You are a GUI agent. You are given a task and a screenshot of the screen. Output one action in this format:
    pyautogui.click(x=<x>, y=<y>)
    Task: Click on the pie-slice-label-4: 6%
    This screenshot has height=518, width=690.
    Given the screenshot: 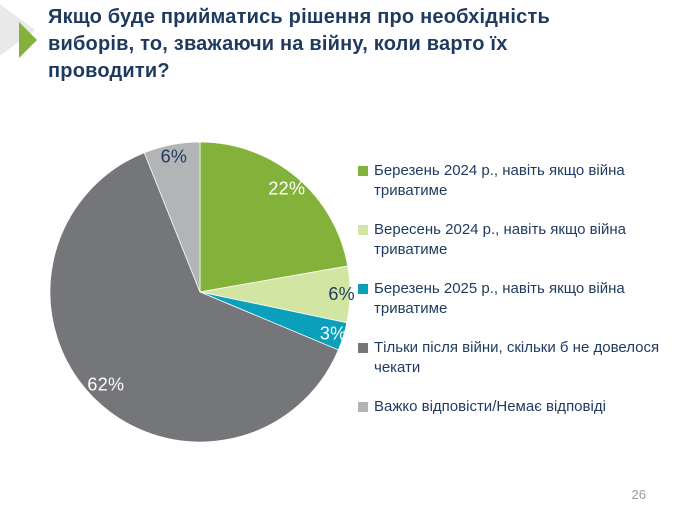 What is the action you would take?
    pyautogui.click(x=174, y=157)
    